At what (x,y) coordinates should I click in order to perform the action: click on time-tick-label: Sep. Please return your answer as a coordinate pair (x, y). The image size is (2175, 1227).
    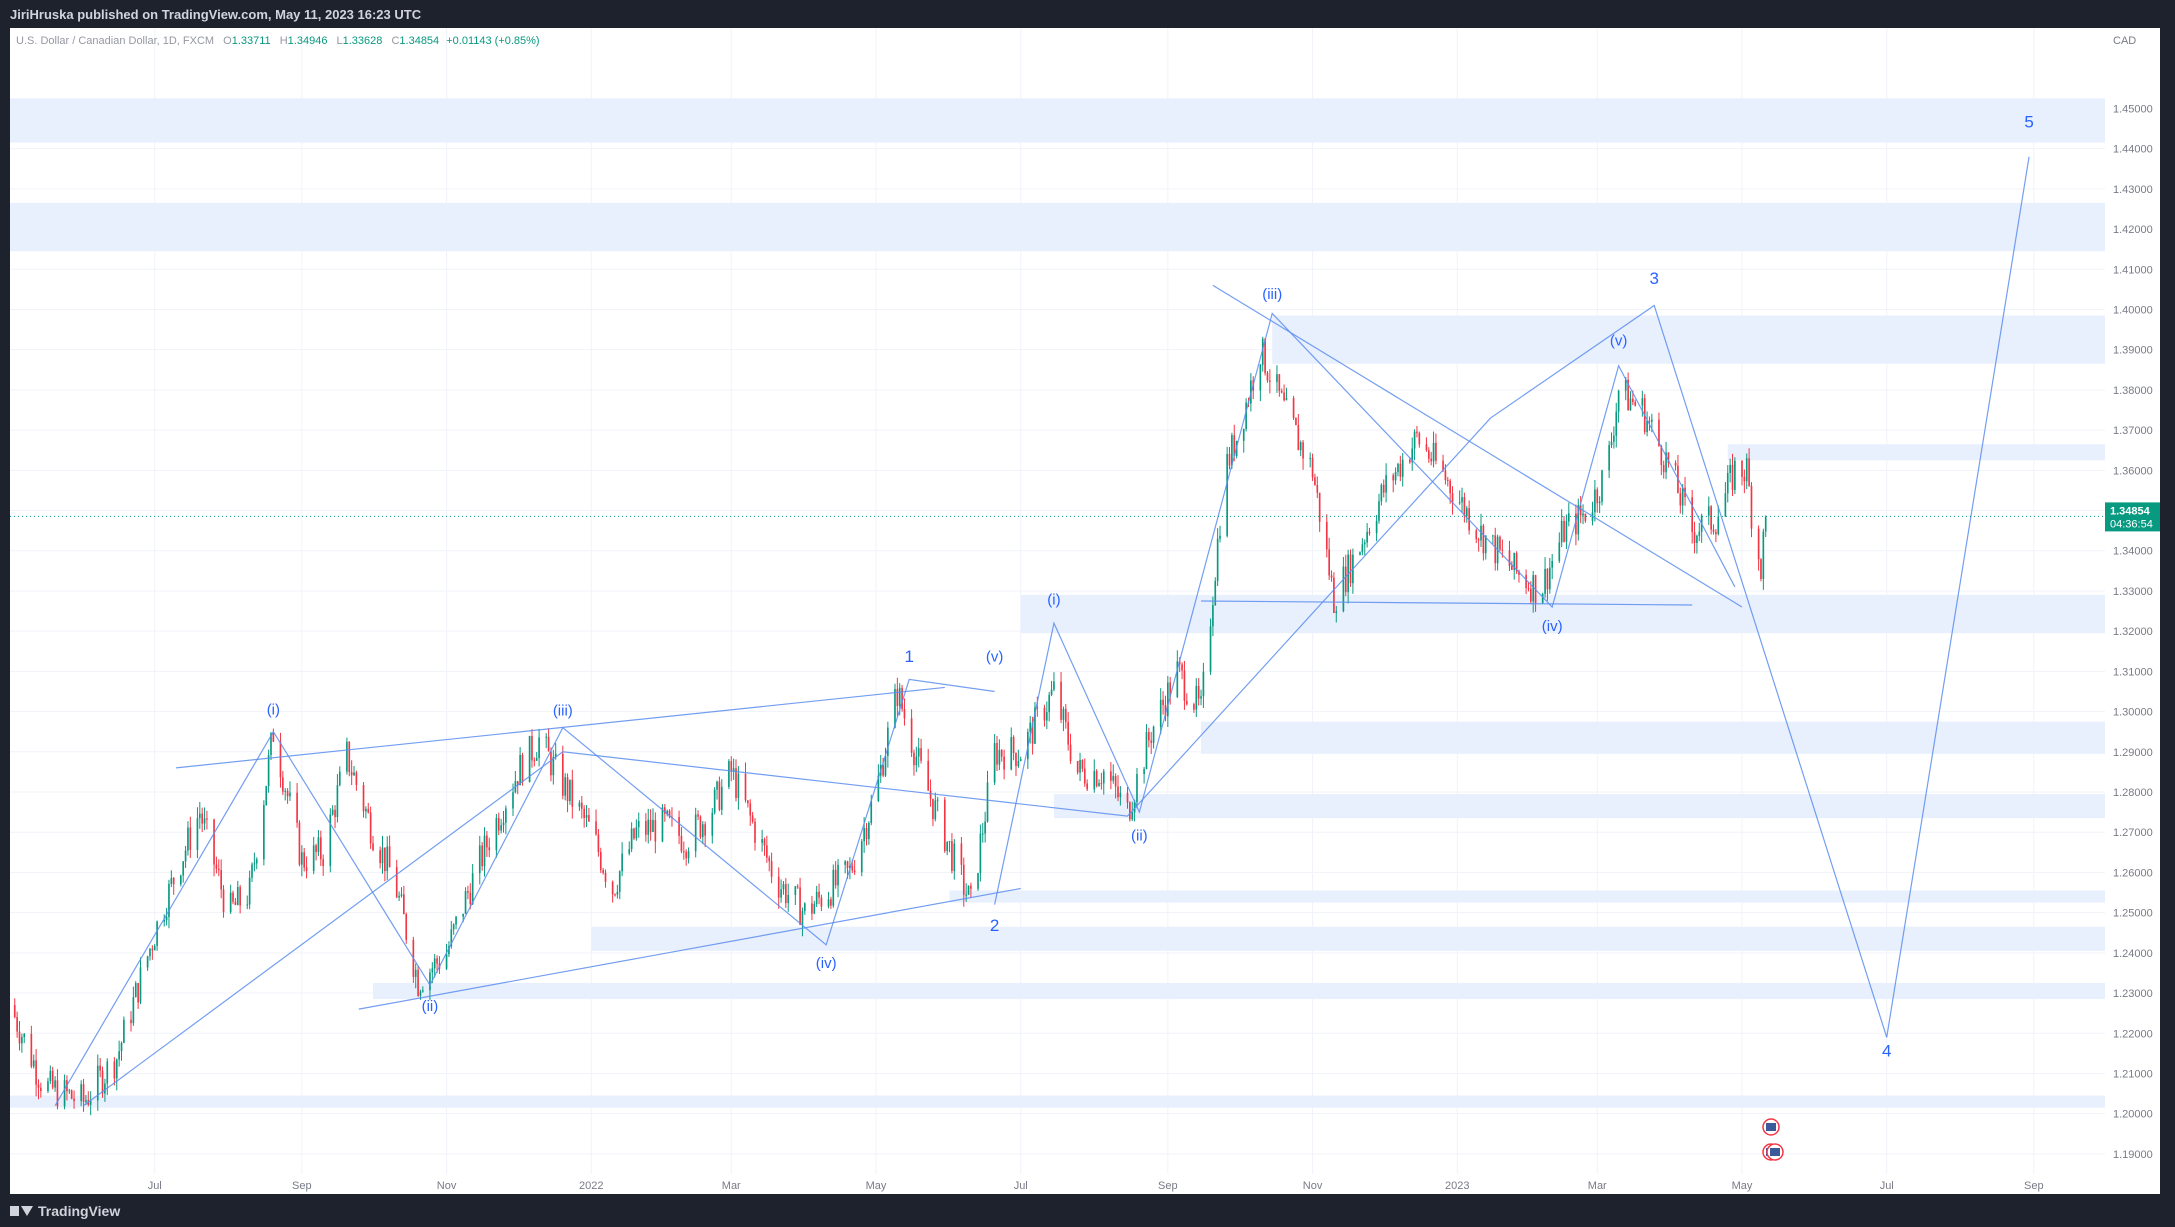
    Looking at the image, I should click on (302, 1186).